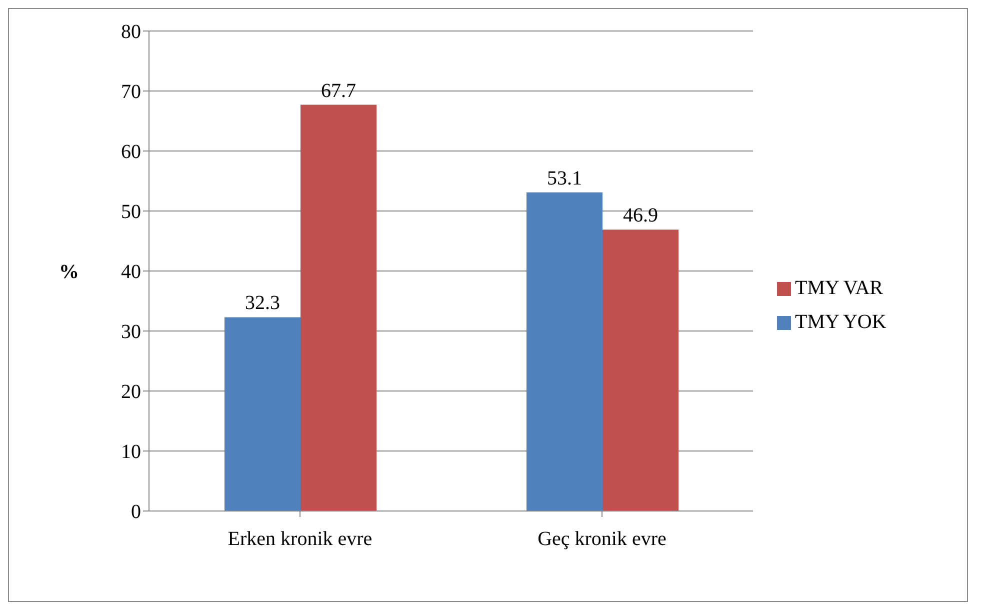 The image size is (987, 612). What do you see at coordinates (131, 452) in the screenshot?
I see `y-tick-label: 10` at bounding box center [131, 452].